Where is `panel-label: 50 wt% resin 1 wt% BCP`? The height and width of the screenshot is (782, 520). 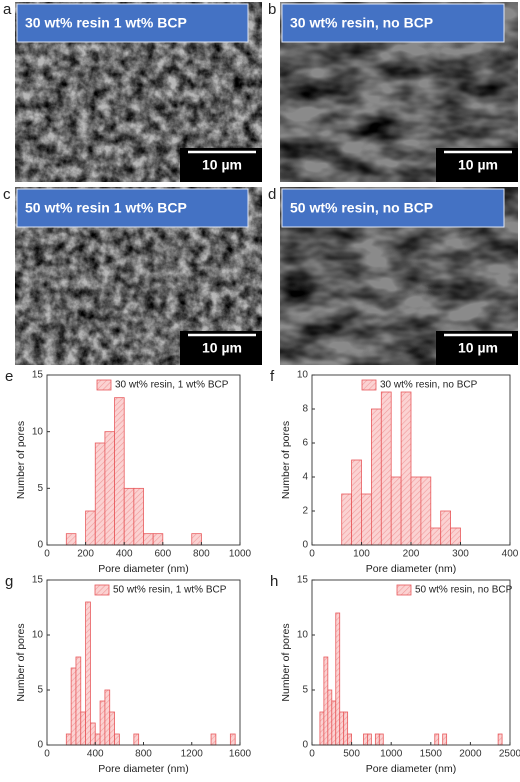 panel-label: 50 wt% resin 1 wt% BCP is located at coordinates (106, 208).